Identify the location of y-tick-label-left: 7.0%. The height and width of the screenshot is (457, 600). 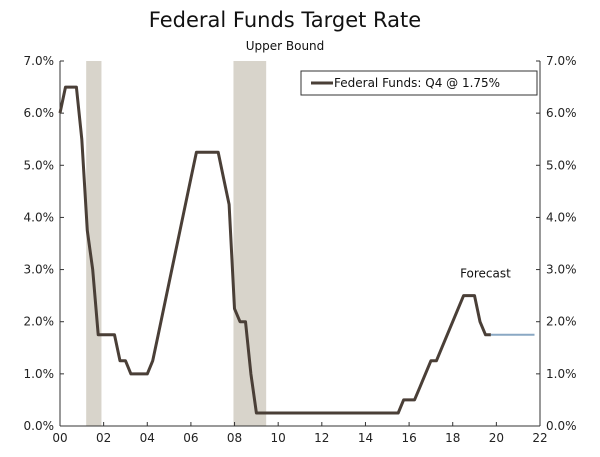
(39, 61).